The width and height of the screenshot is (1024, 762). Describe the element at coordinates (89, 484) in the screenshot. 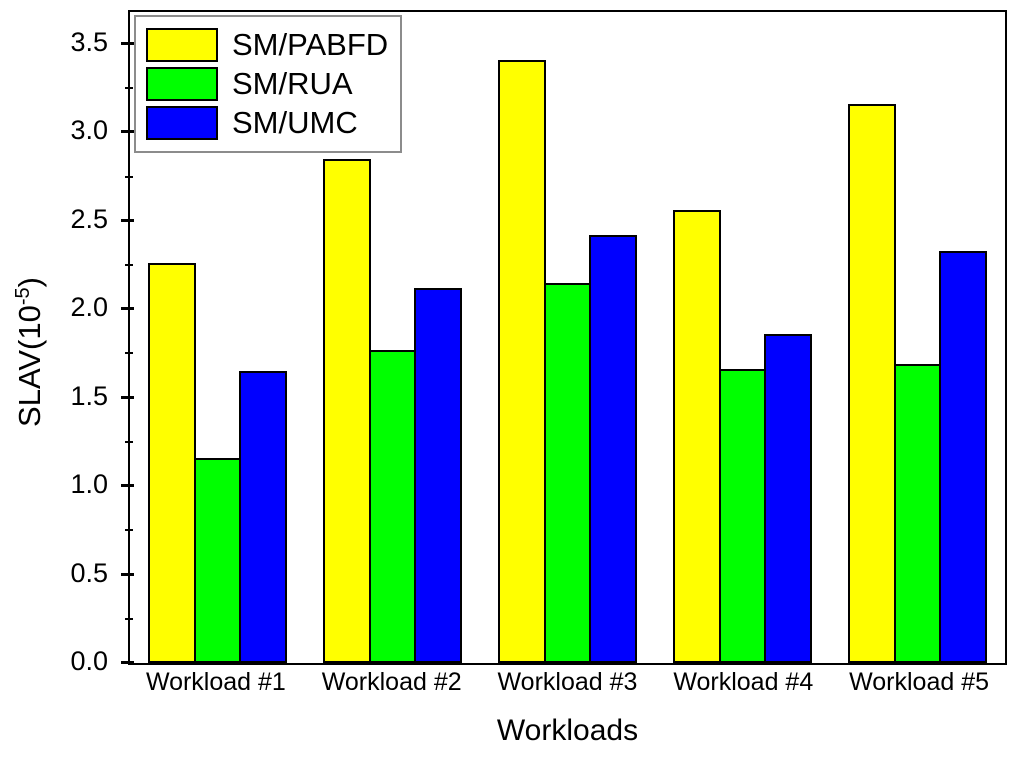

I see `y-tick-label: 1.0` at that location.